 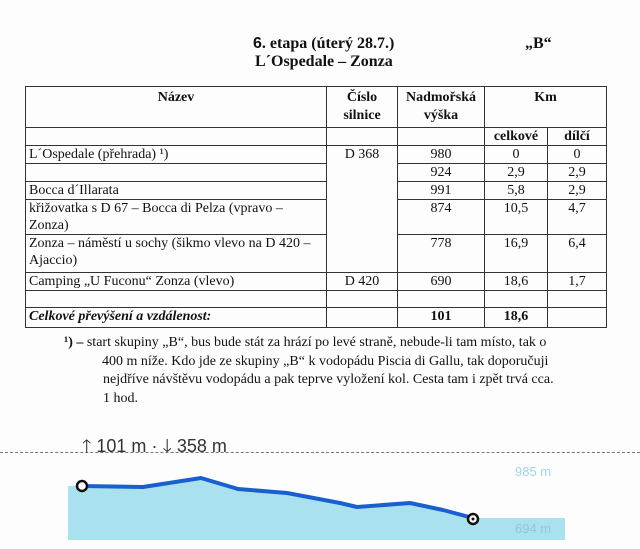 I want to click on stage-title-text: . etapa (úterý 28.7.), so click(x=328, y=43).